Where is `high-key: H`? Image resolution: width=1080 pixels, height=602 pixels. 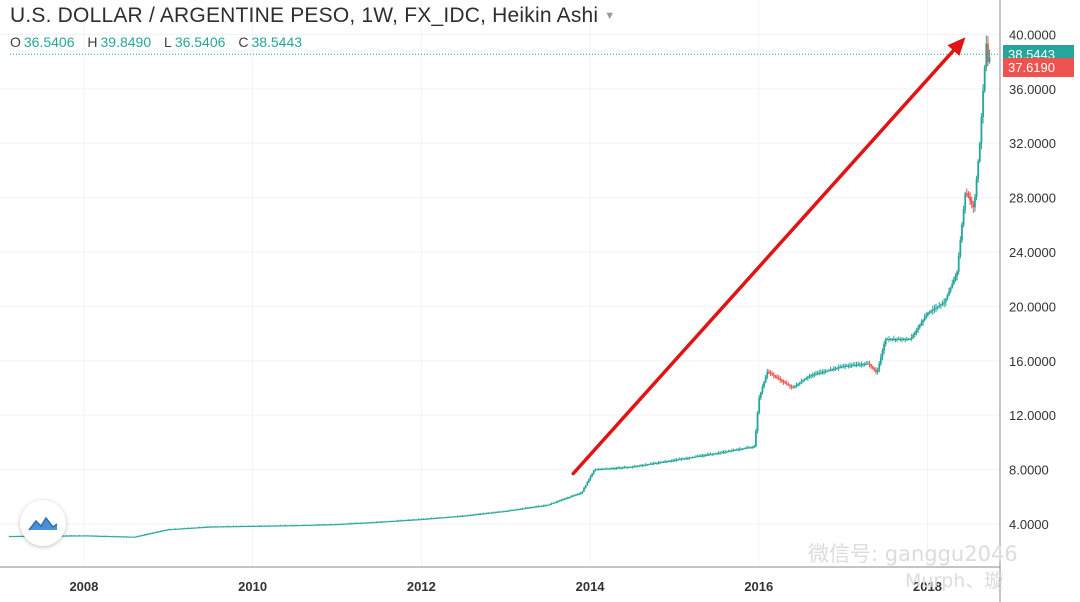 high-key: H is located at coordinates (92, 42).